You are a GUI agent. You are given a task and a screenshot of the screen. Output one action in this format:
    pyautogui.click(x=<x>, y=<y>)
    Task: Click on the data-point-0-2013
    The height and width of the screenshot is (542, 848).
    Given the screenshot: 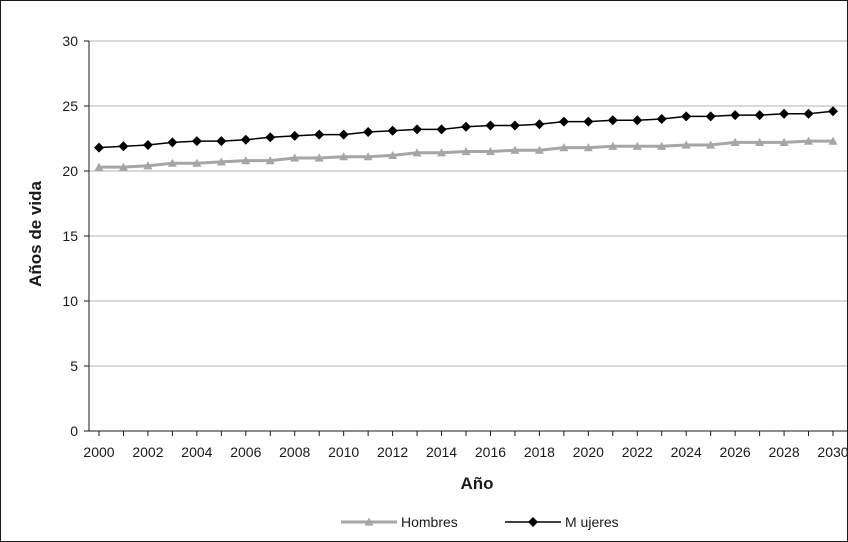 What is the action you would take?
    pyautogui.click(x=417, y=152)
    